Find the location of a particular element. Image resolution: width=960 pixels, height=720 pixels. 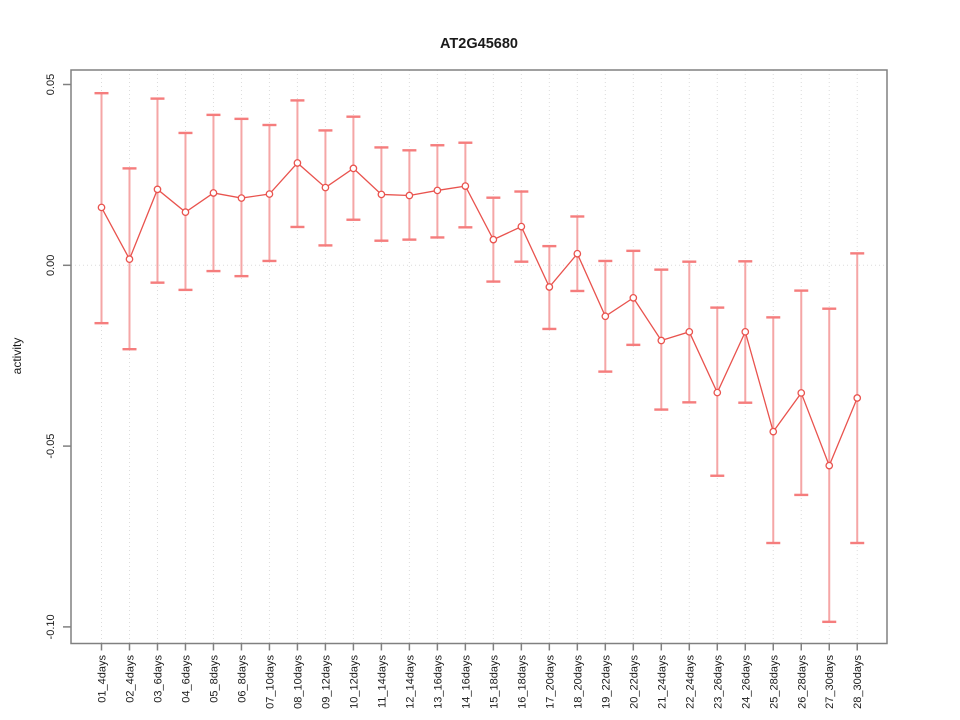

x-tick-label: 08_10days is located at coordinates (298, 682).